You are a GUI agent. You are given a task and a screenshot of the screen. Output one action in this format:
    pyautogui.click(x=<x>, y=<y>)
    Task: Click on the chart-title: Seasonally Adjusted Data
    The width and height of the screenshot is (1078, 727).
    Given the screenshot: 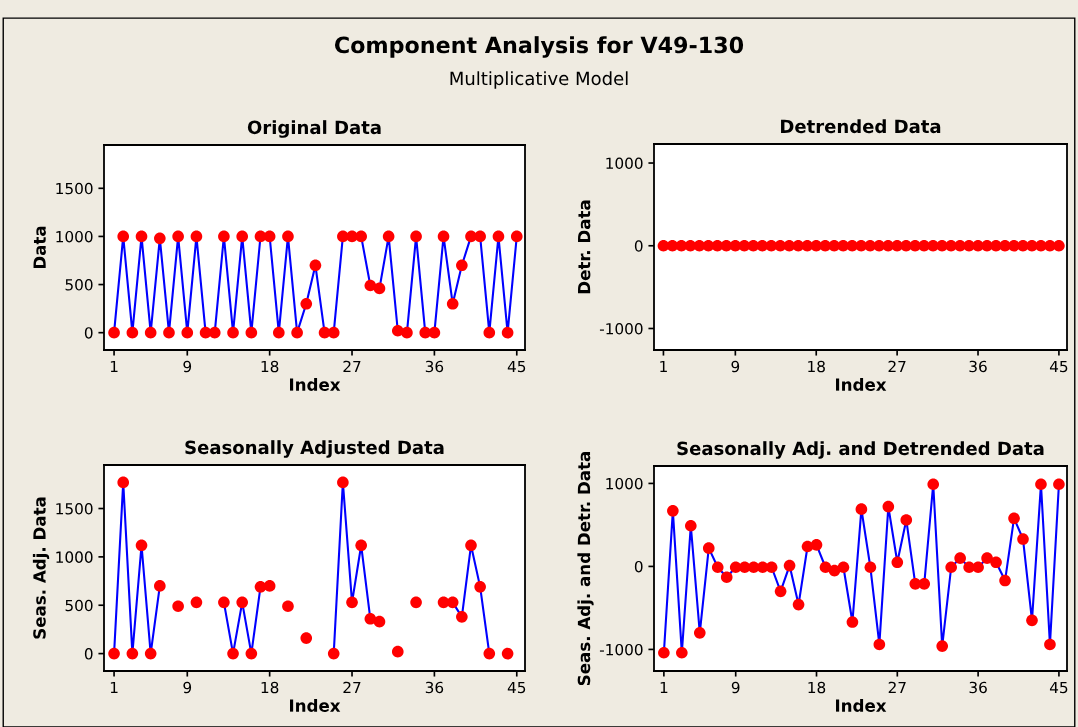 What is the action you would take?
    pyautogui.click(x=314, y=449)
    